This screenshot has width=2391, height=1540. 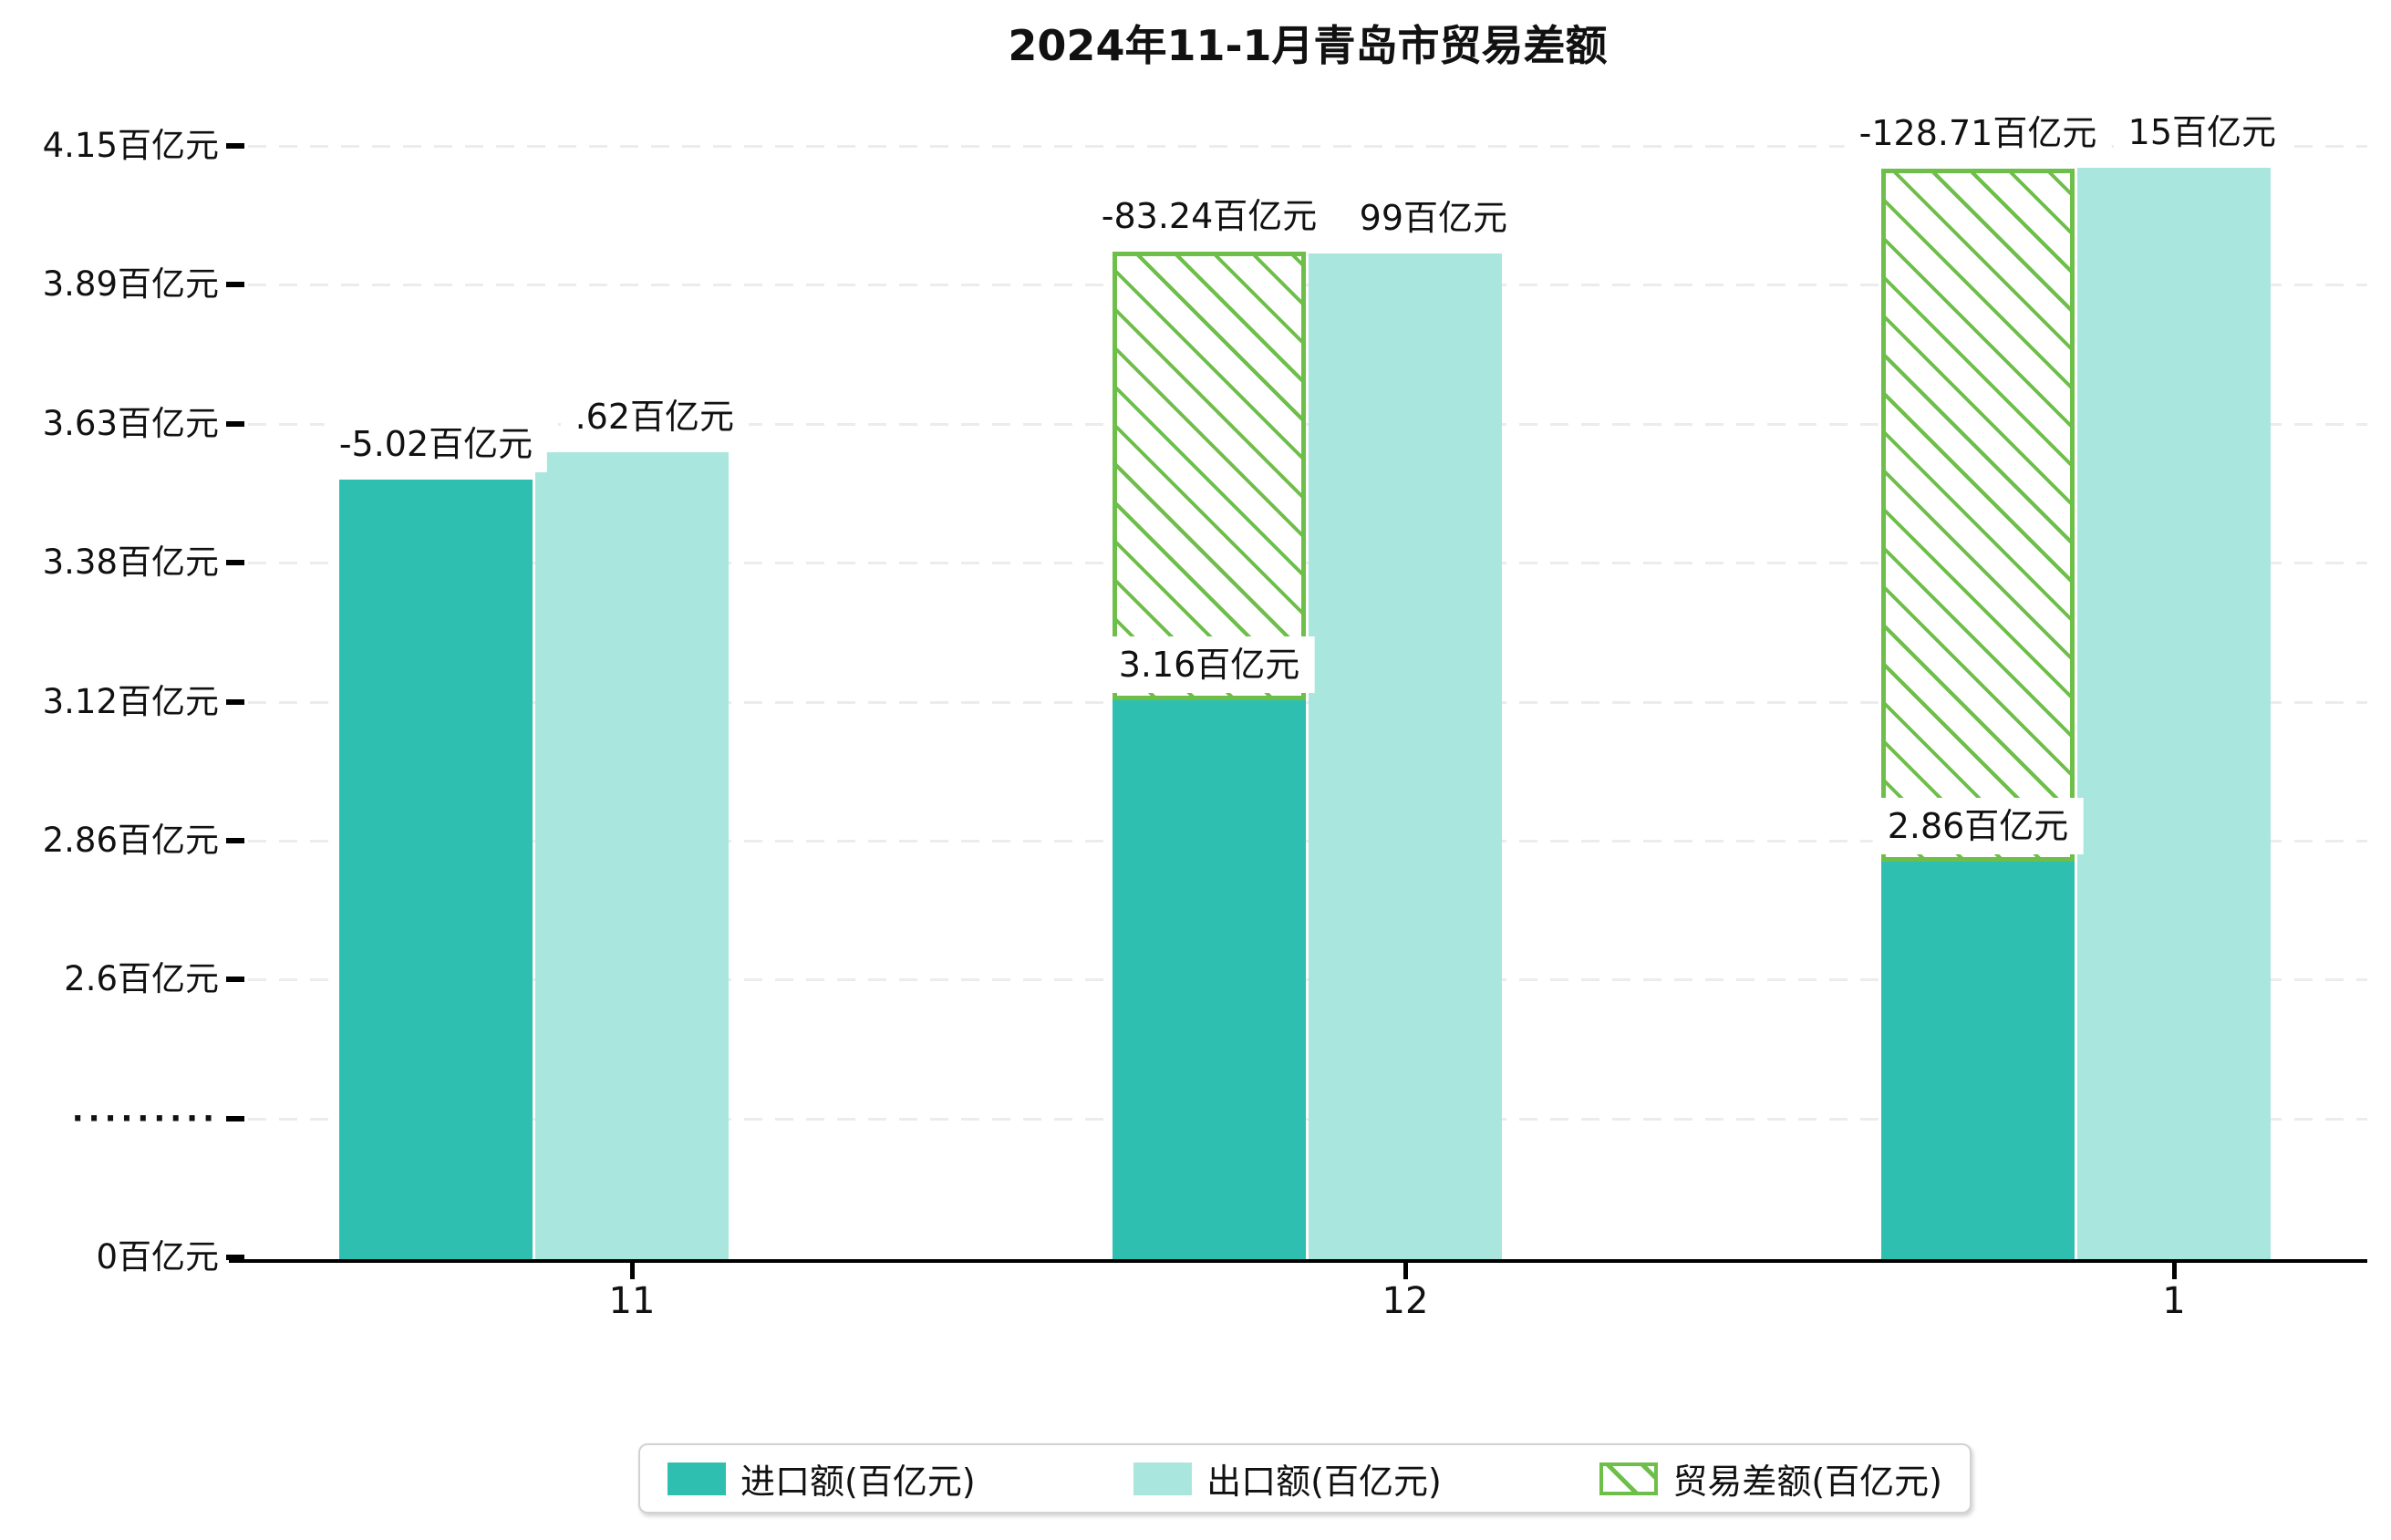 What do you see at coordinates (130, 563) in the screenshot?
I see `y-tick-label: 3.38百亿元` at bounding box center [130, 563].